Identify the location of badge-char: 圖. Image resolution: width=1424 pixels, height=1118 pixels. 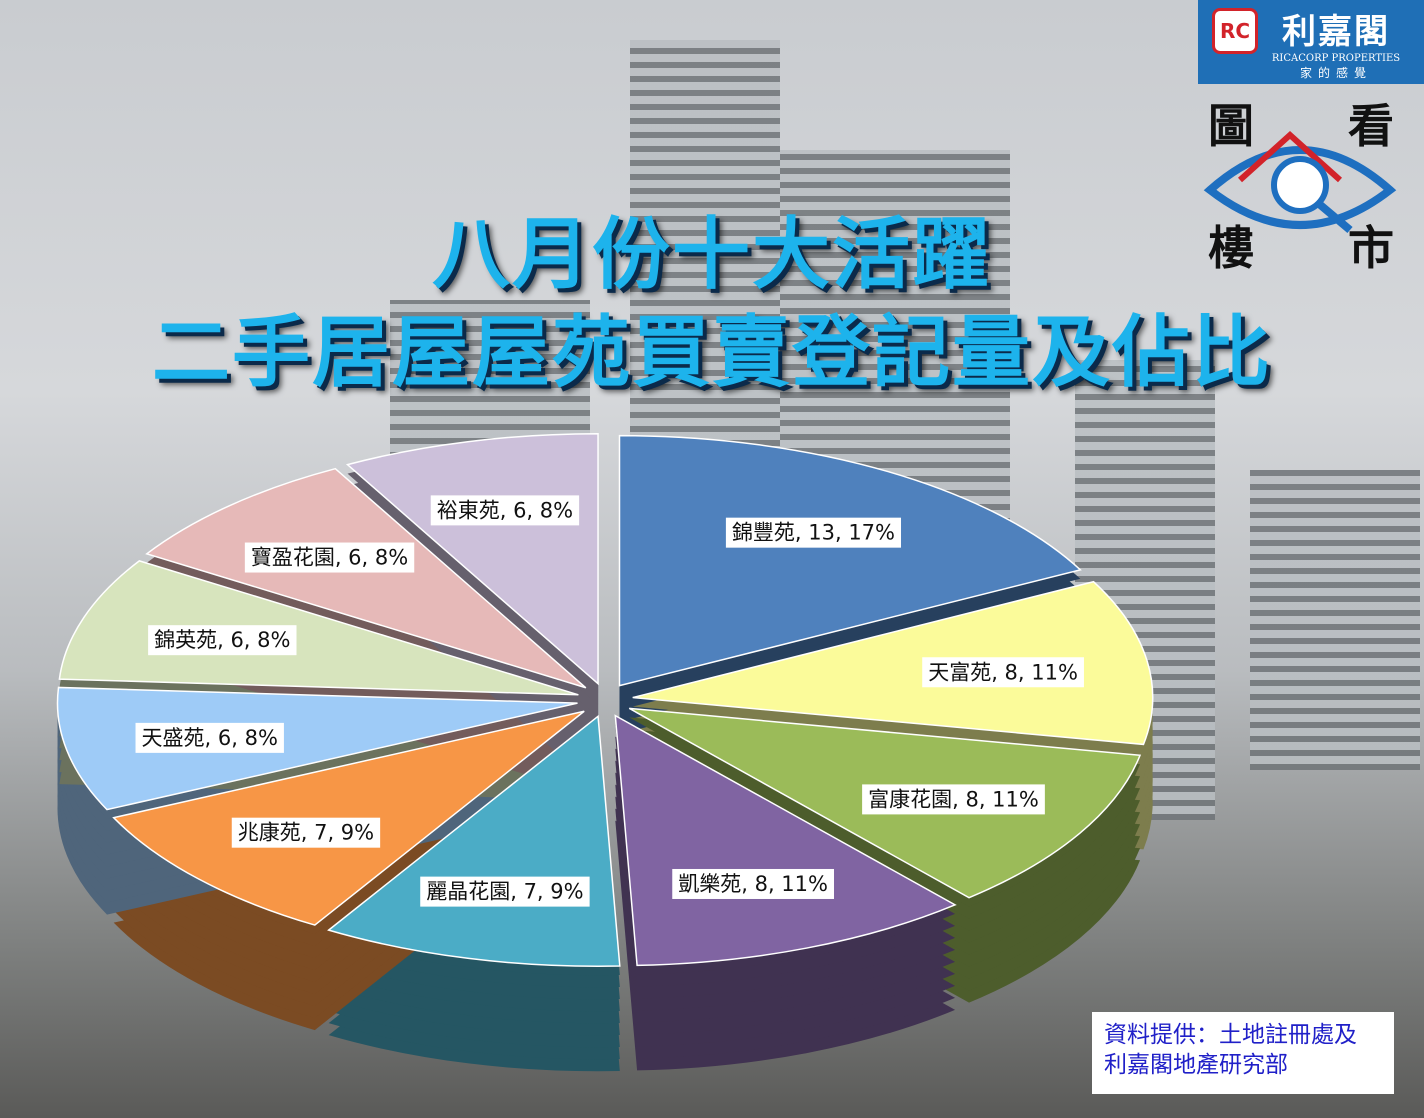
(1231, 126).